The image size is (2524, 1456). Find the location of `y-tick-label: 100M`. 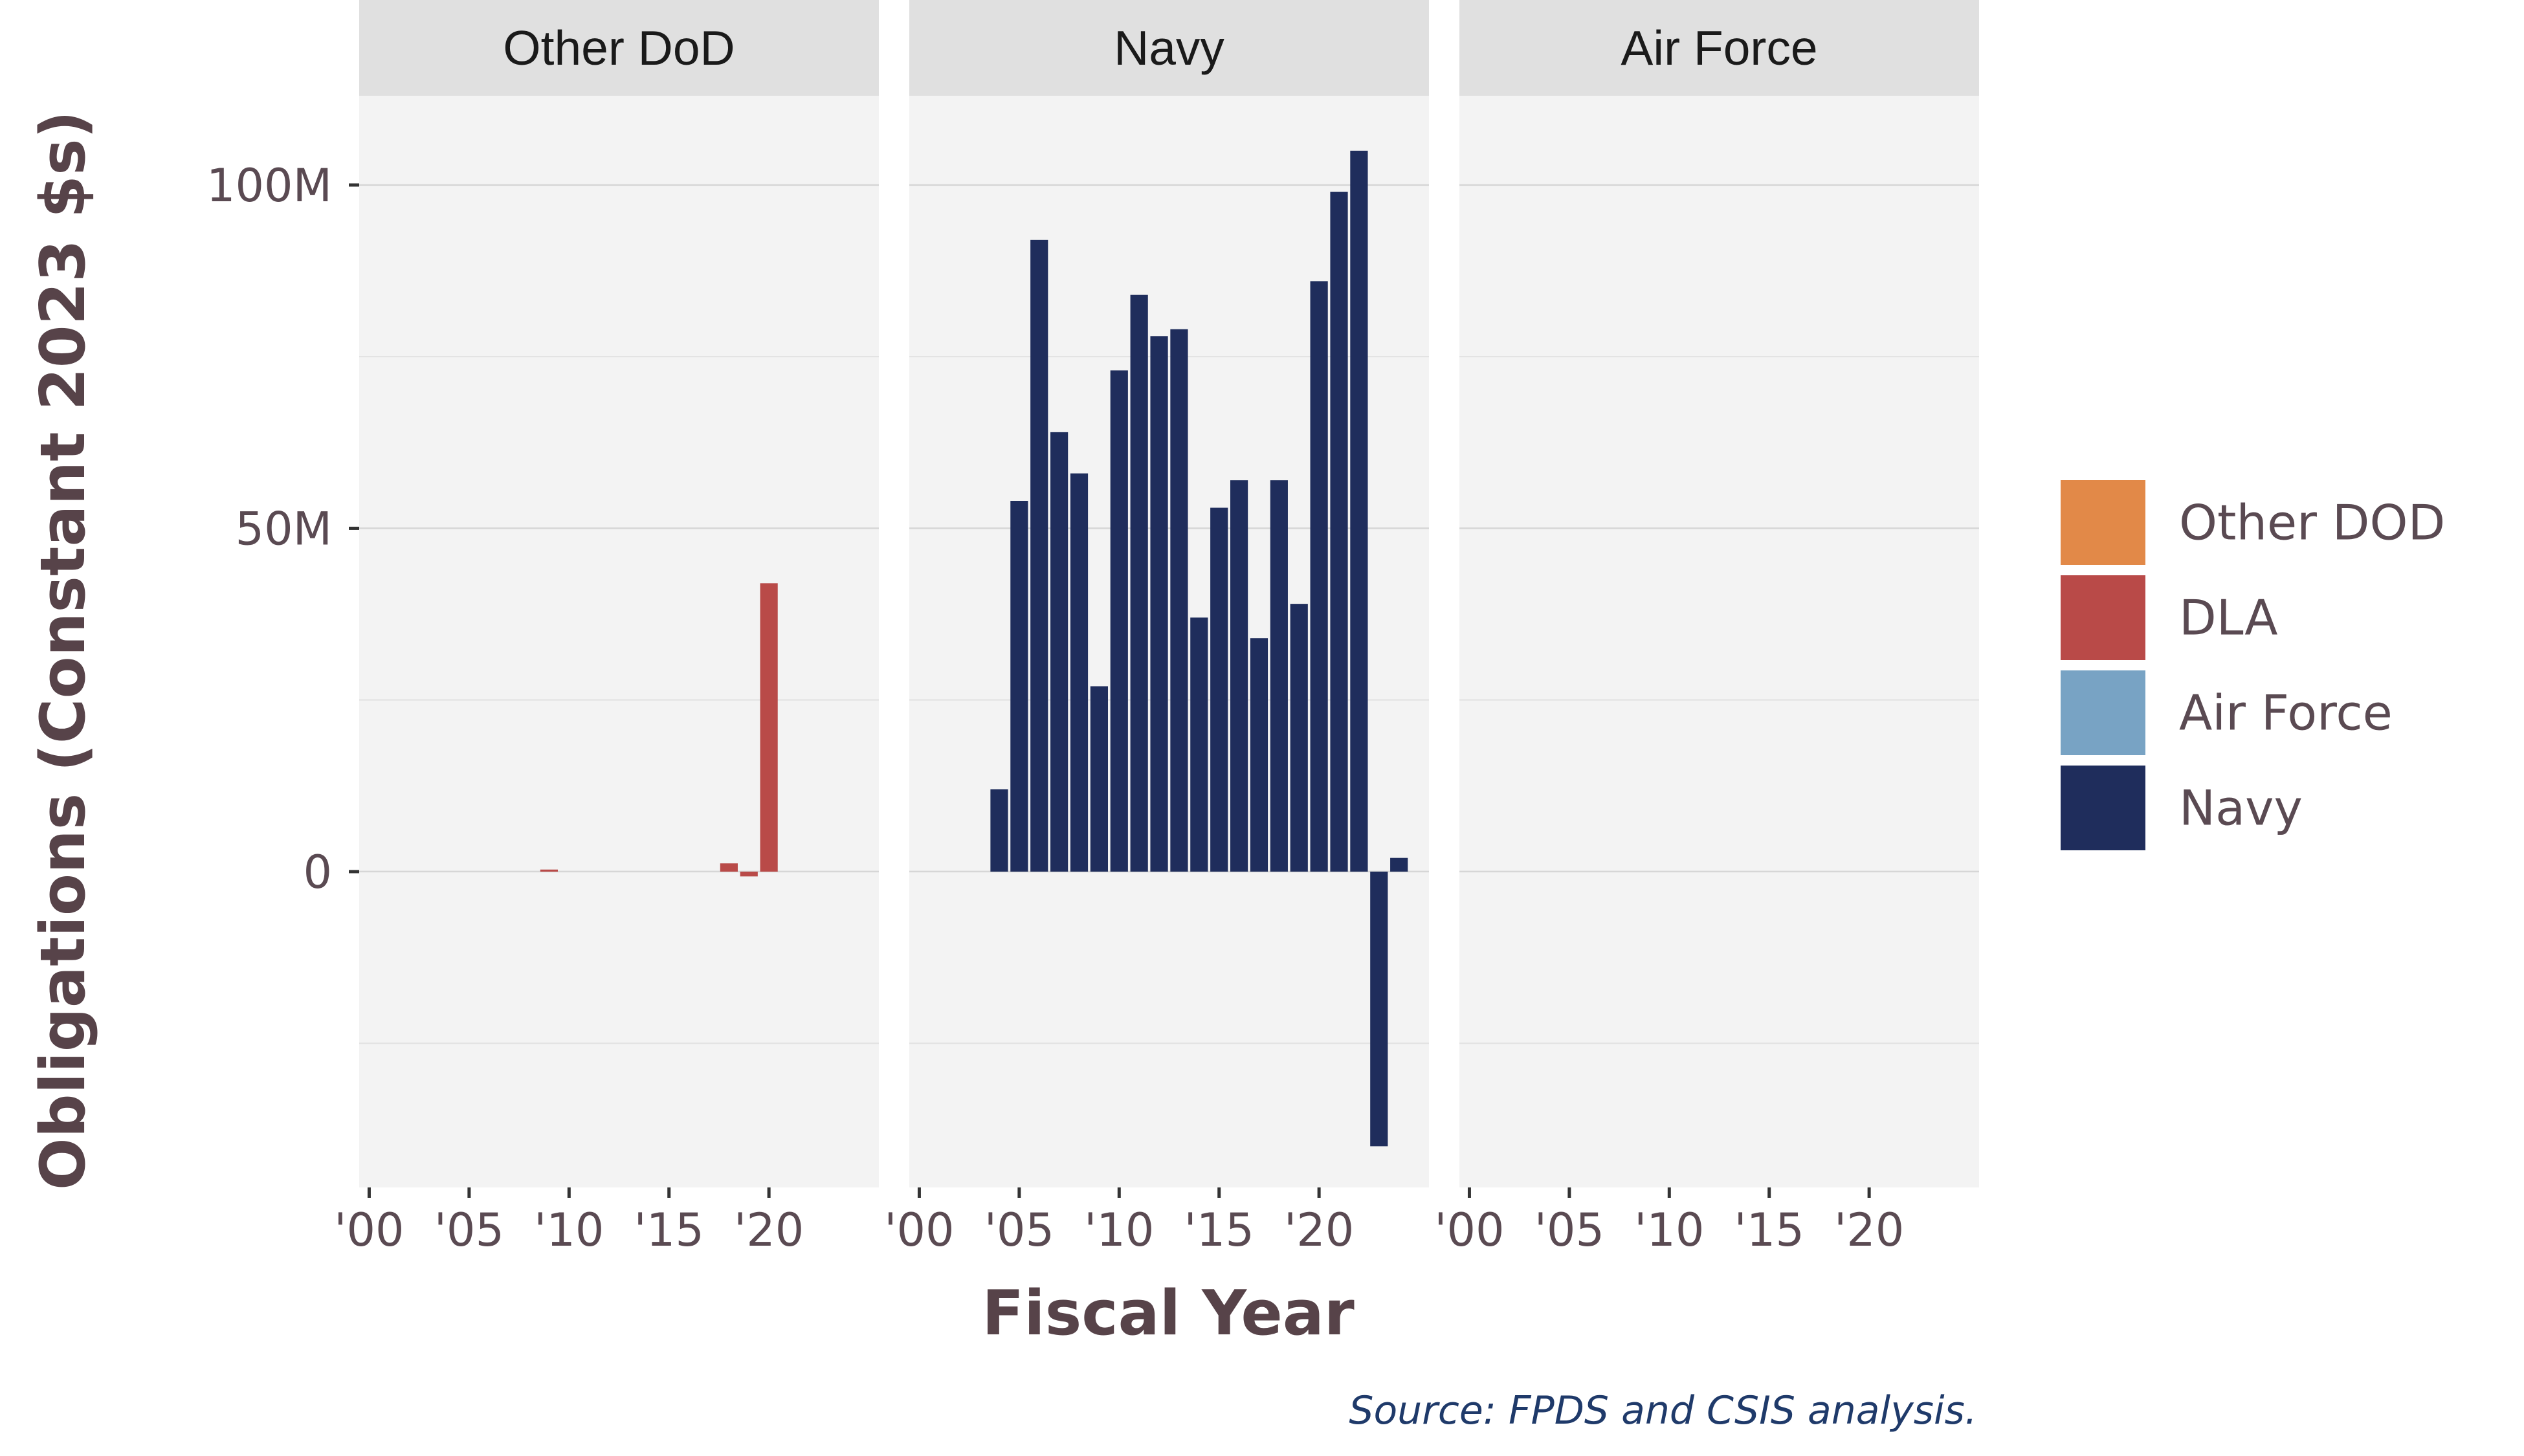

y-tick-label: 100M is located at coordinates (269, 185).